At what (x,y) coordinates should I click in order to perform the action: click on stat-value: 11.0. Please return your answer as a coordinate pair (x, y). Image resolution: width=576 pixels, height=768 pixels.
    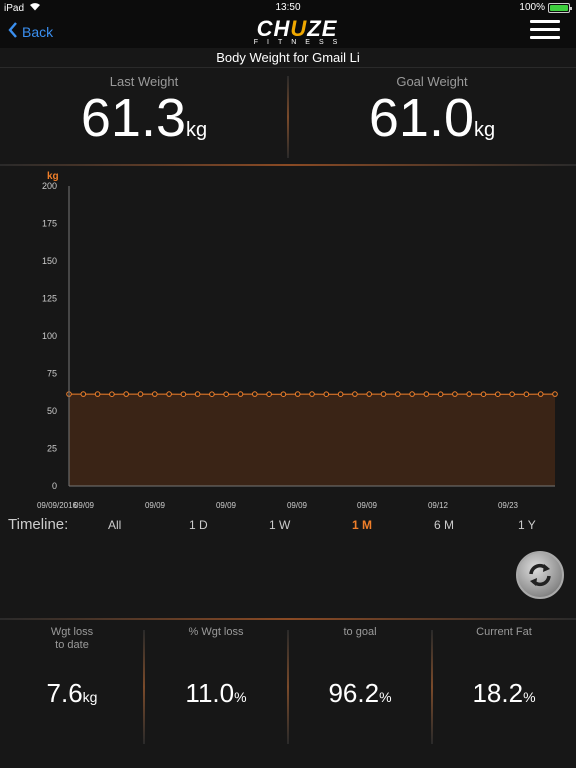
    Looking at the image, I should click on (210, 693).